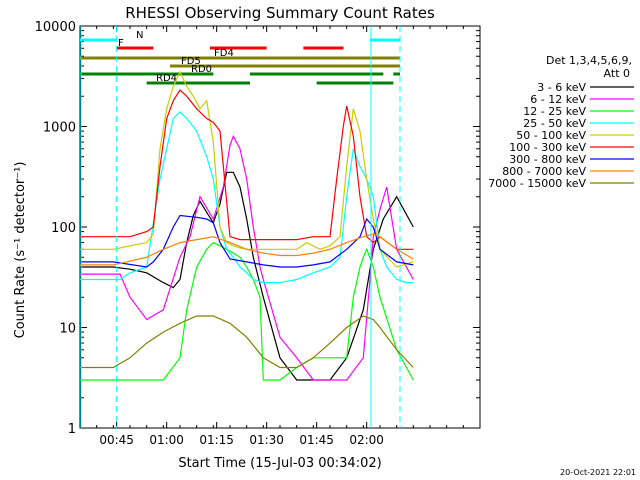 The image size is (640, 480). What do you see at coordinates (266, 440) in the screenshot?
I see `x-tick-label: 01:30` at bounding box center [266, 440].